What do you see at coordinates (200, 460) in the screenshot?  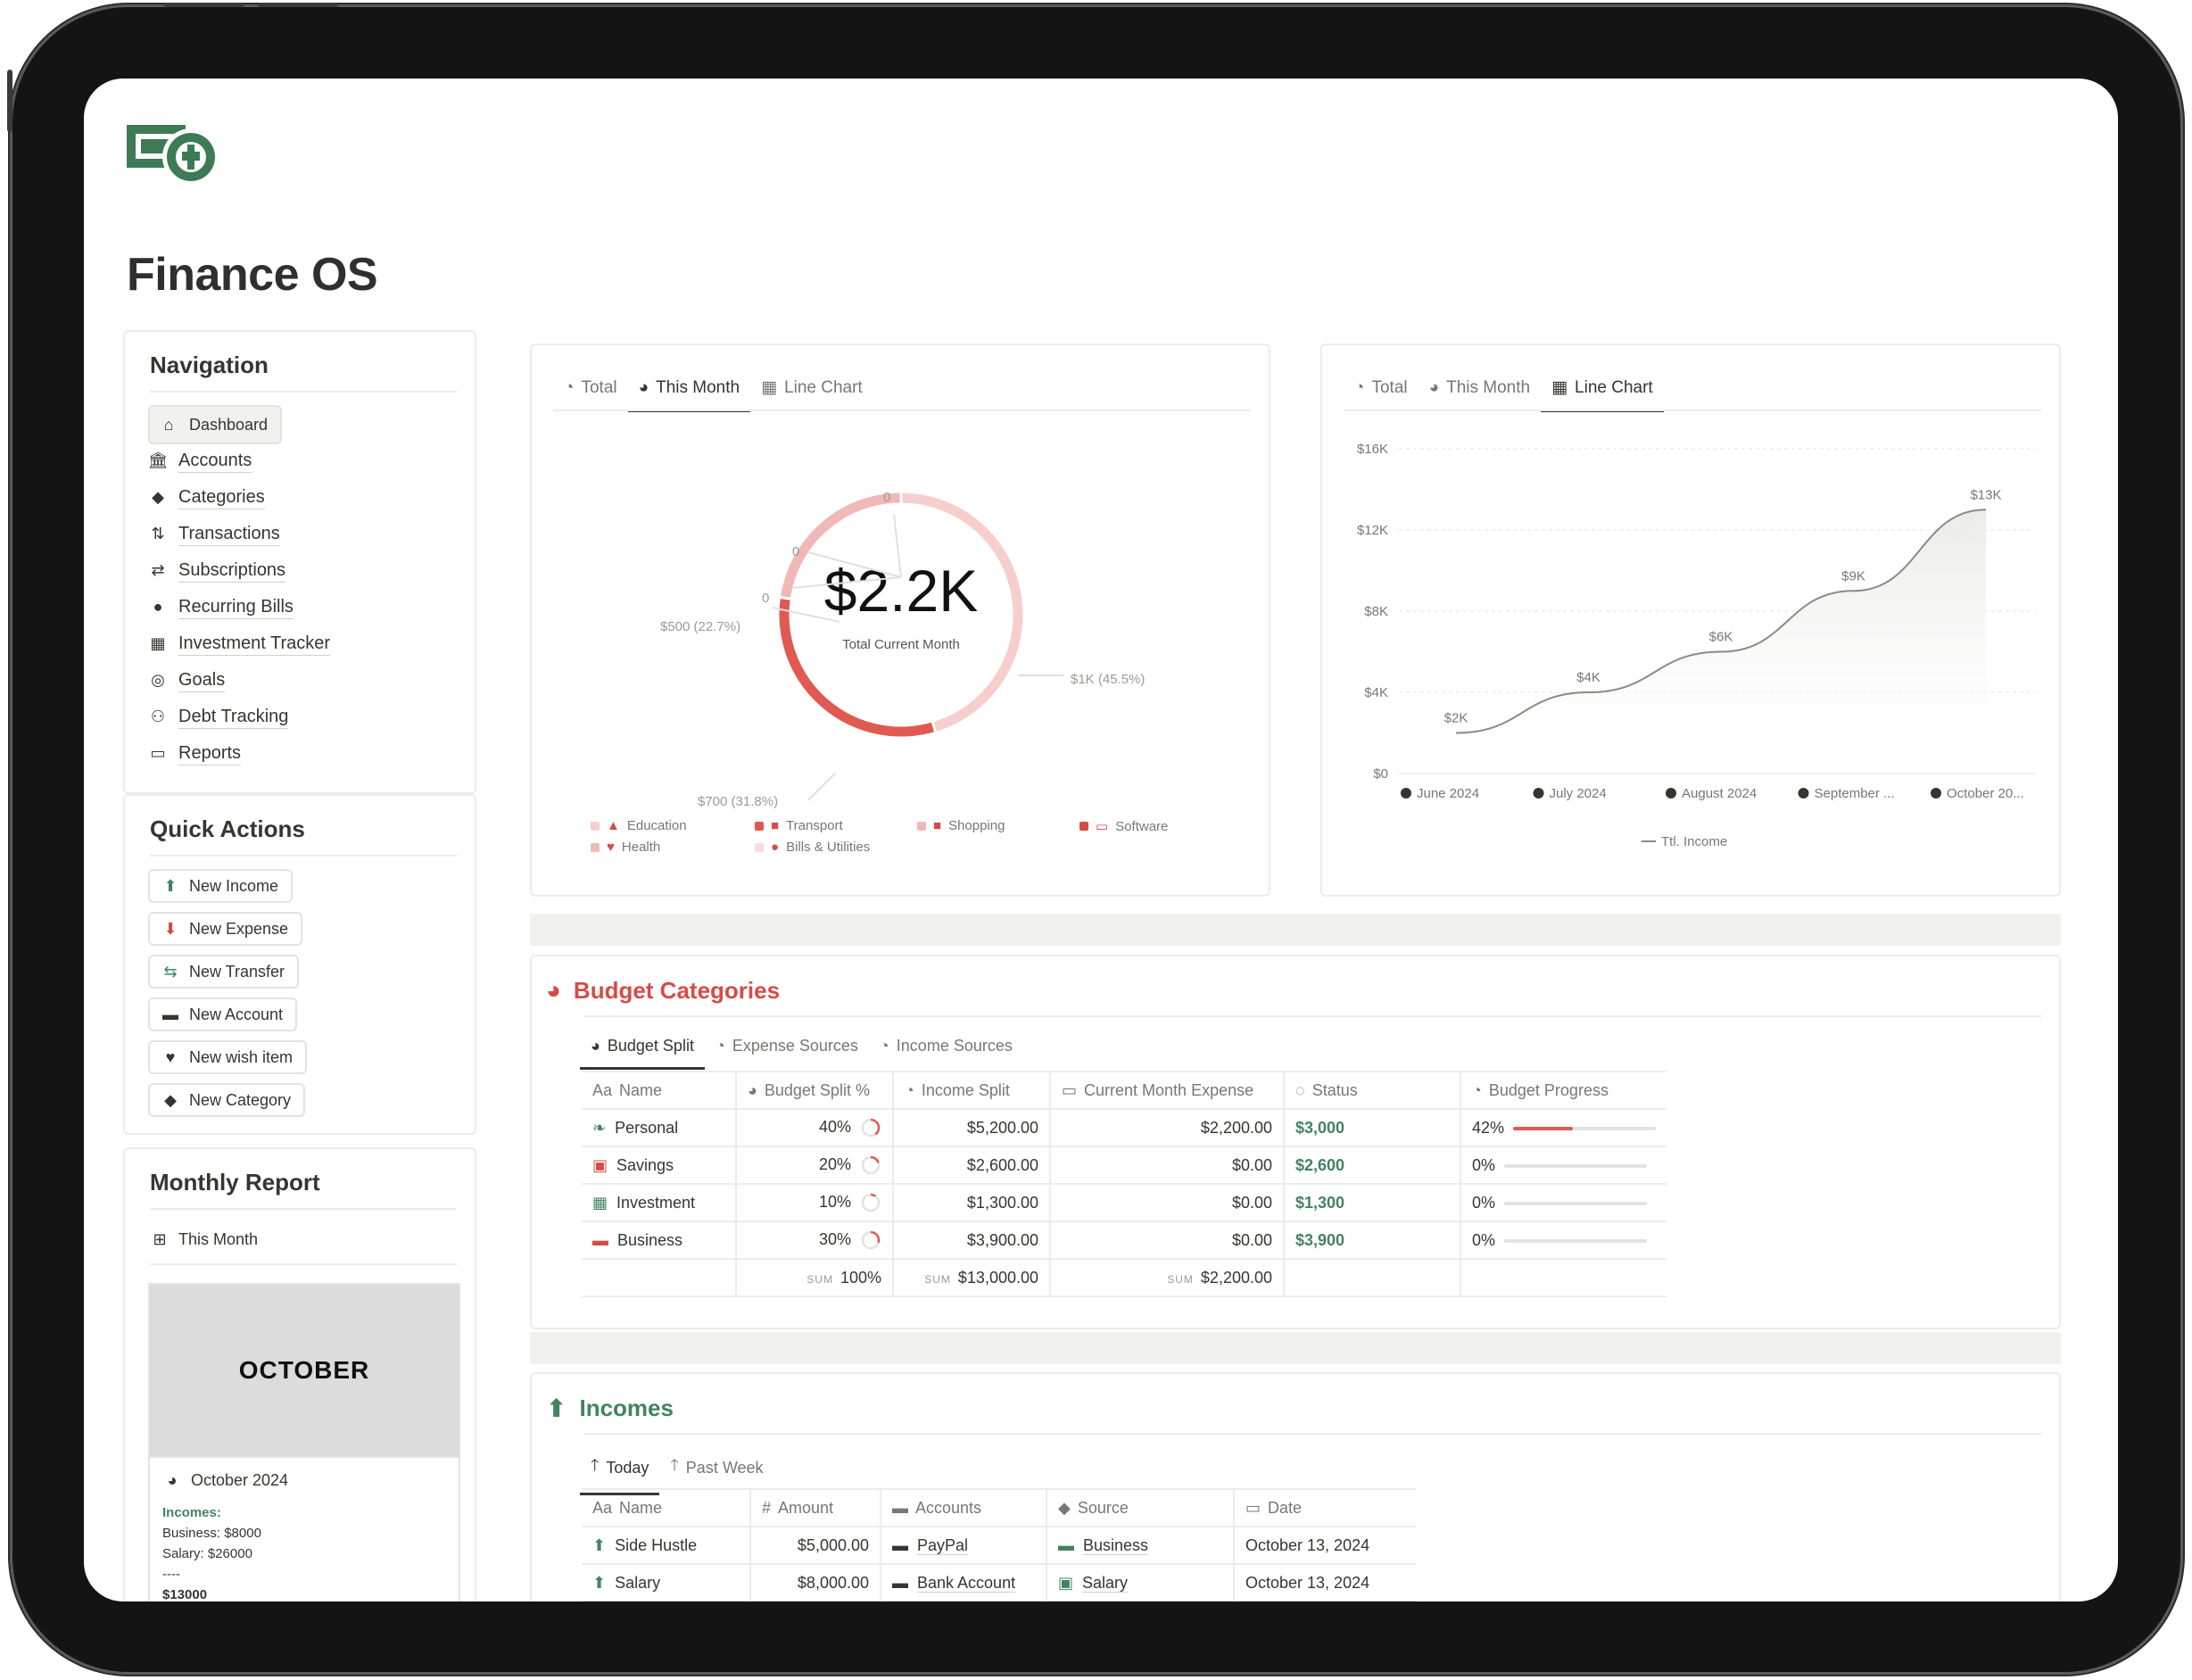 I see `sidebar-item-accounts: 🏛 Accounts` at bounding box center [200, 460].